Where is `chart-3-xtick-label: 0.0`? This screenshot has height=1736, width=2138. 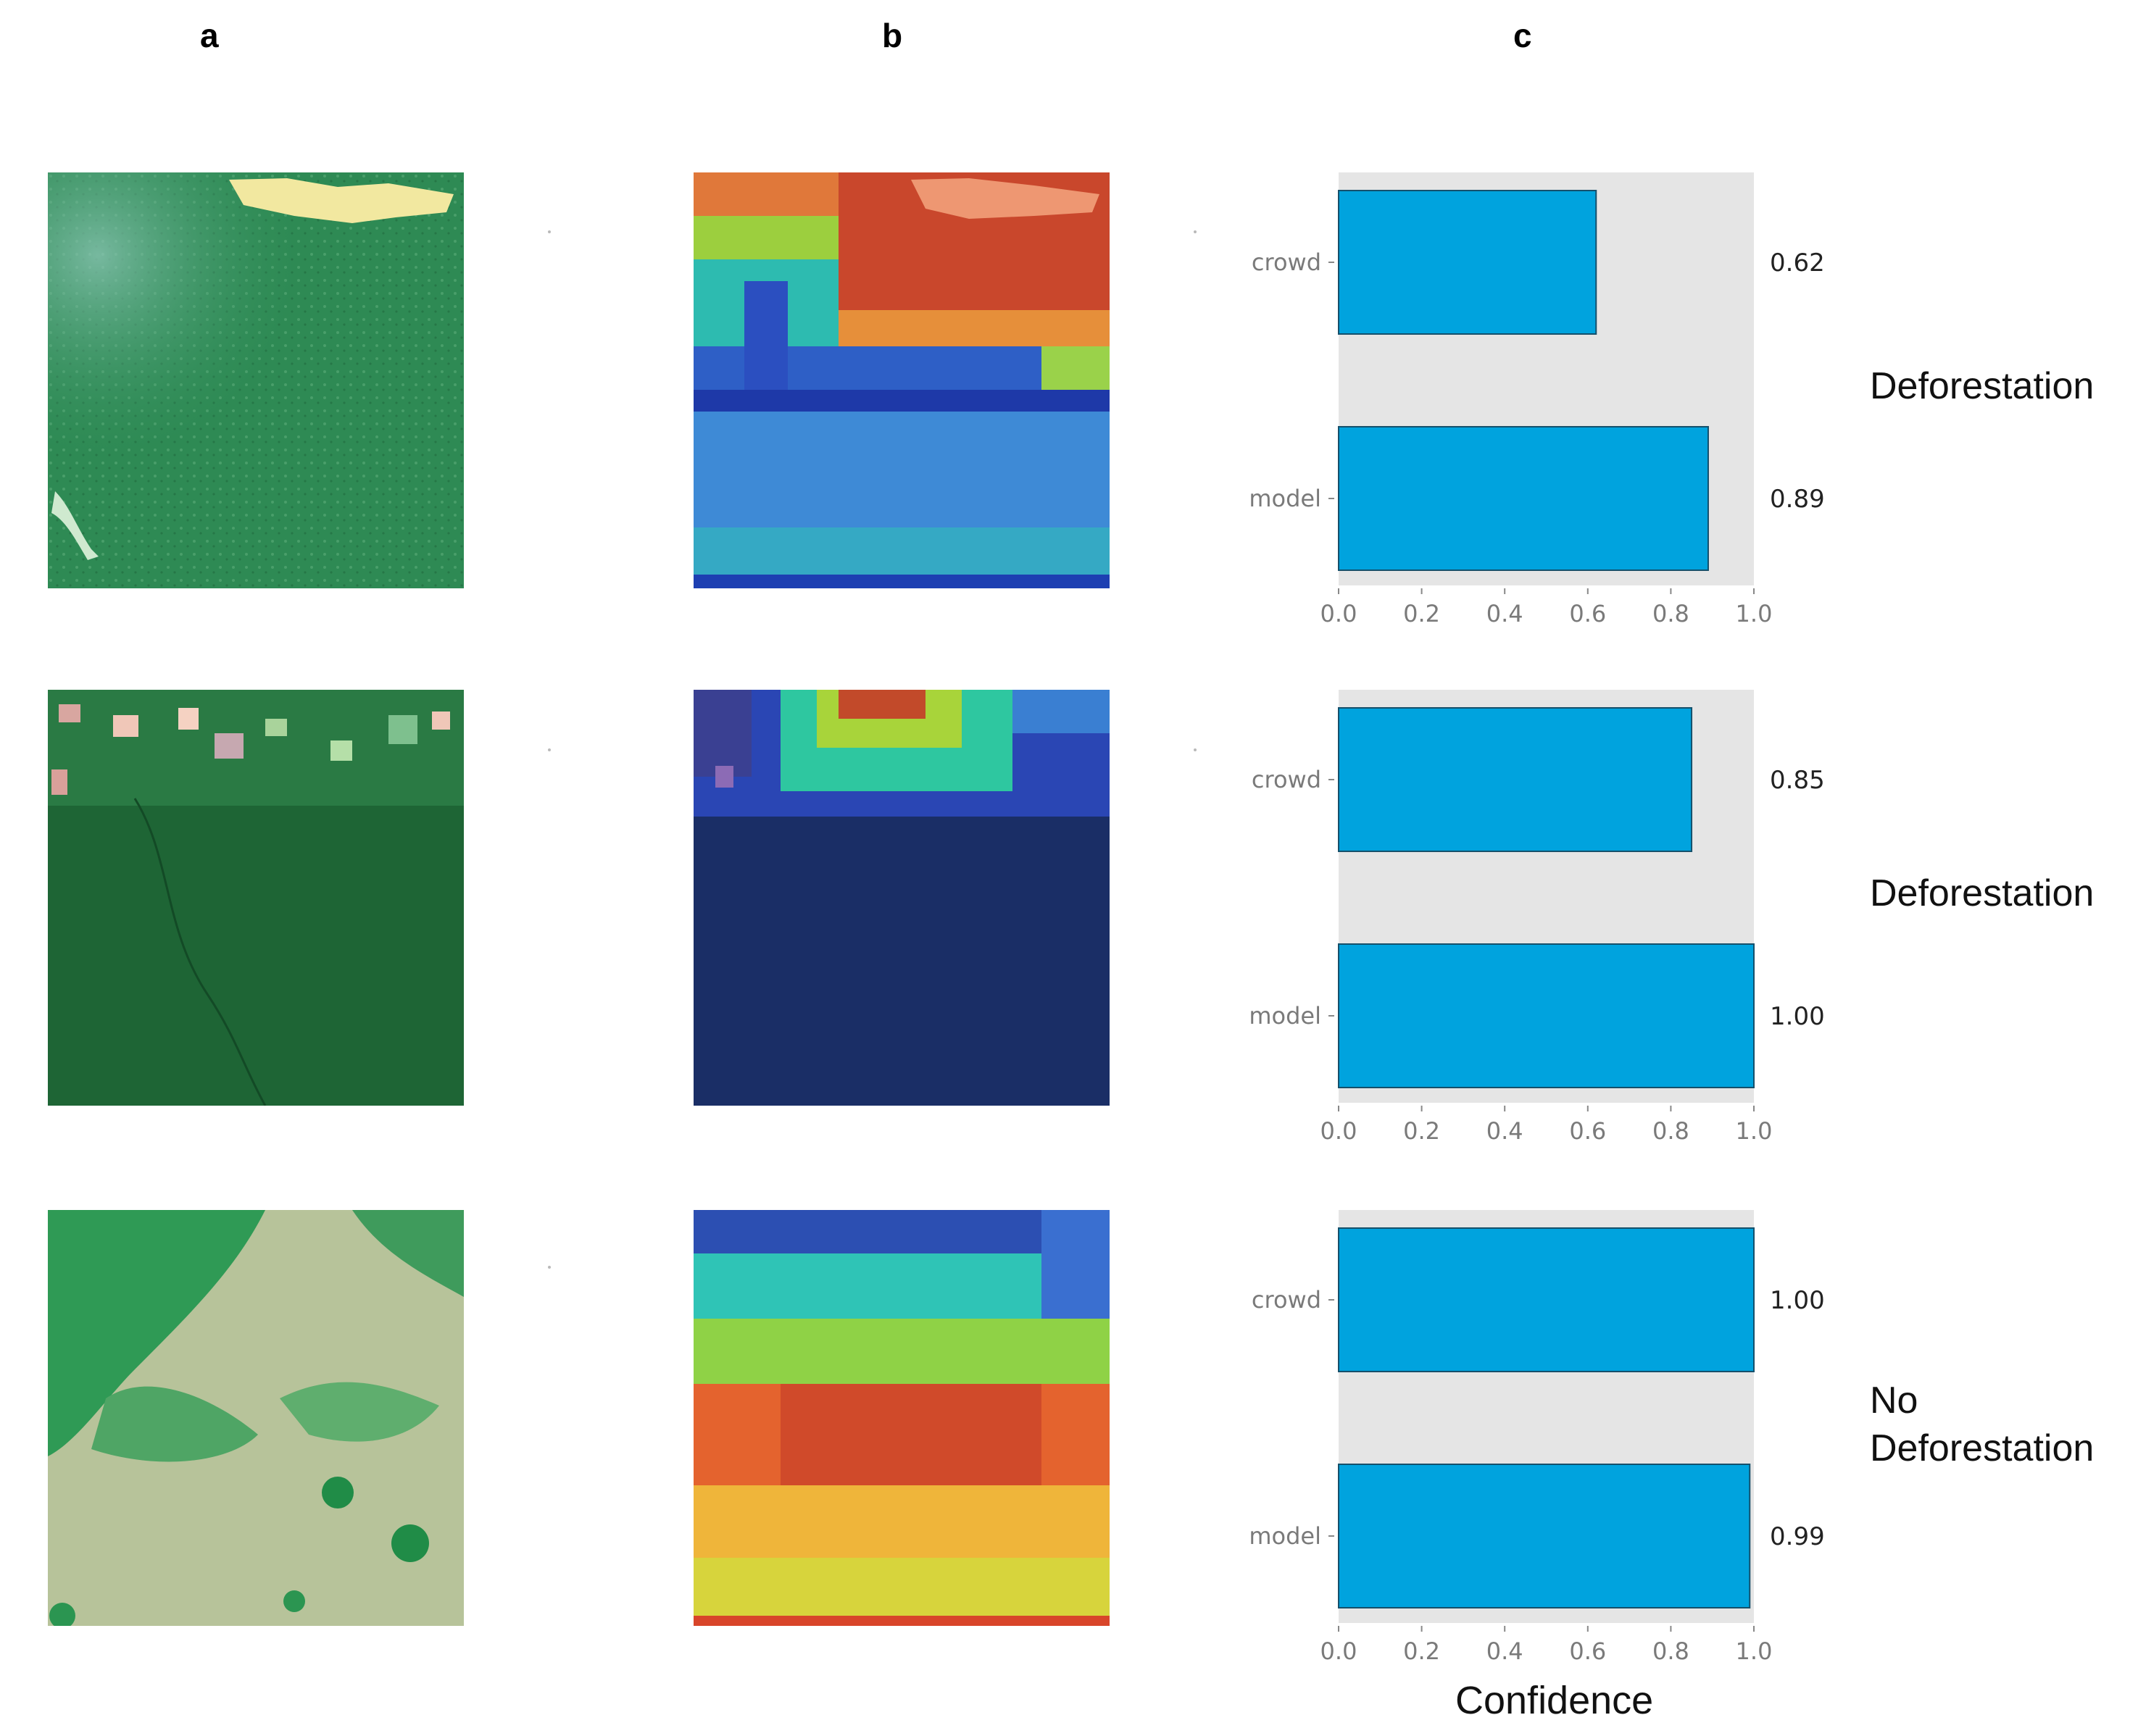 chart-3-xtick-label: 0.0 is located at coordinates (1338, 1651).